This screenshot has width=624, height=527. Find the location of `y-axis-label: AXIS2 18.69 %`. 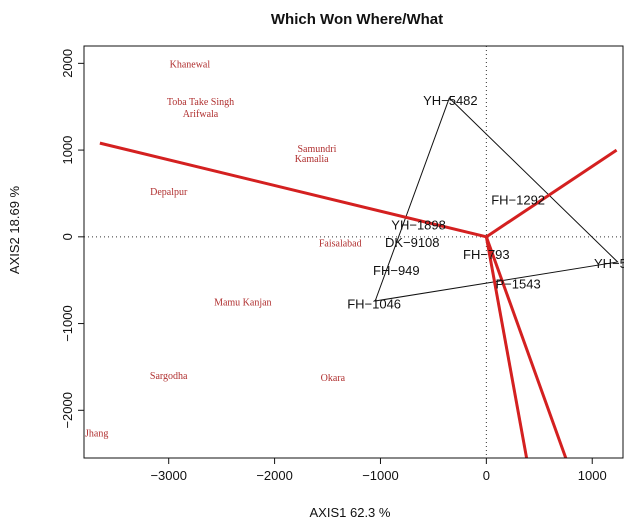

y-axis-label: AXIS2 18.69 % is located at coordinates (14, 229).